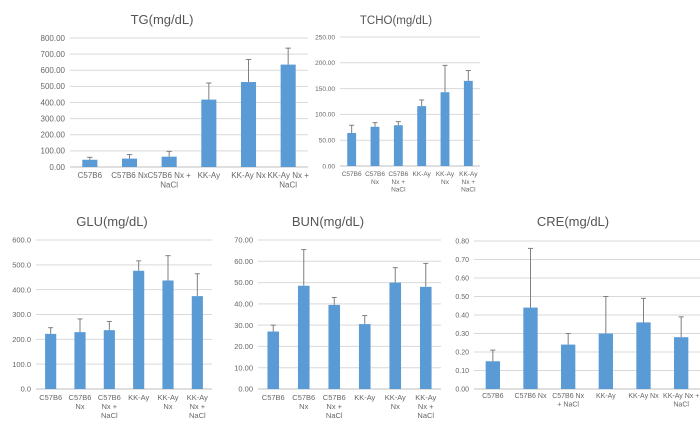  Describe the element at coordinates (327, 140) in the screenshot. I see `tcho-y-tick-label: 50.00` at that location.